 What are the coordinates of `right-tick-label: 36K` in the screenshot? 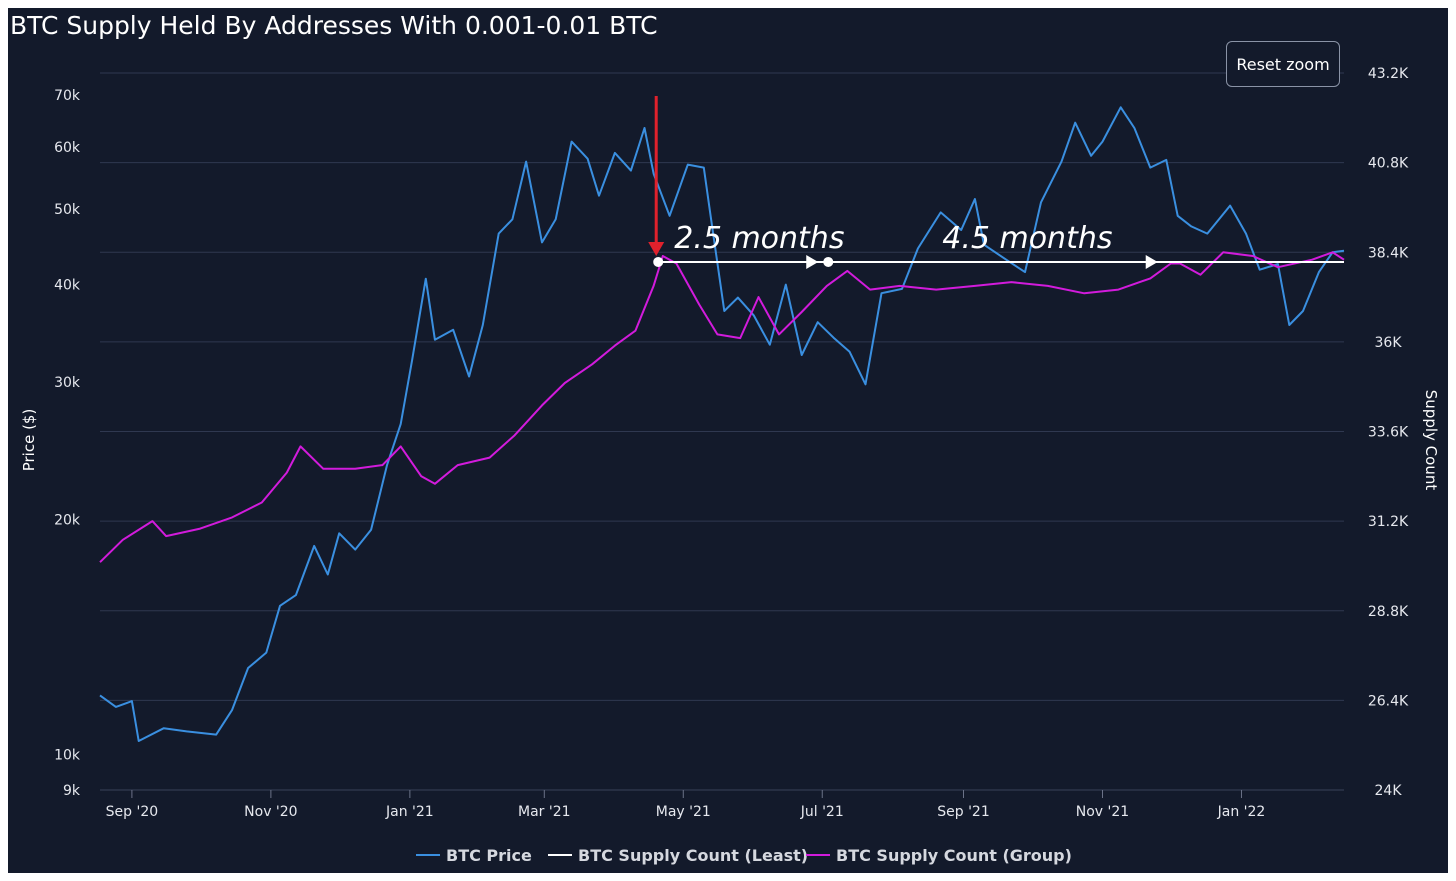 It's located at (1389, 343).